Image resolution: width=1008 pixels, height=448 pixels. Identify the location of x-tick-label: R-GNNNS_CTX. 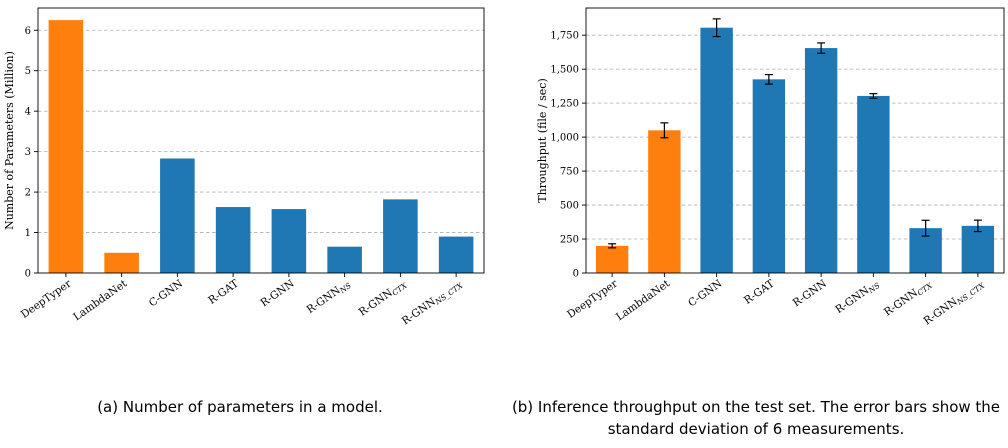
(432, 302).